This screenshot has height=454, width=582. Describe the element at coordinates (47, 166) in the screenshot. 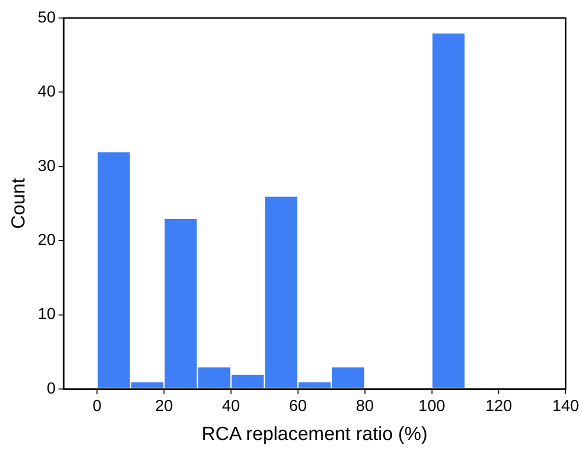

I see `y-tick-label: 30` at that location.